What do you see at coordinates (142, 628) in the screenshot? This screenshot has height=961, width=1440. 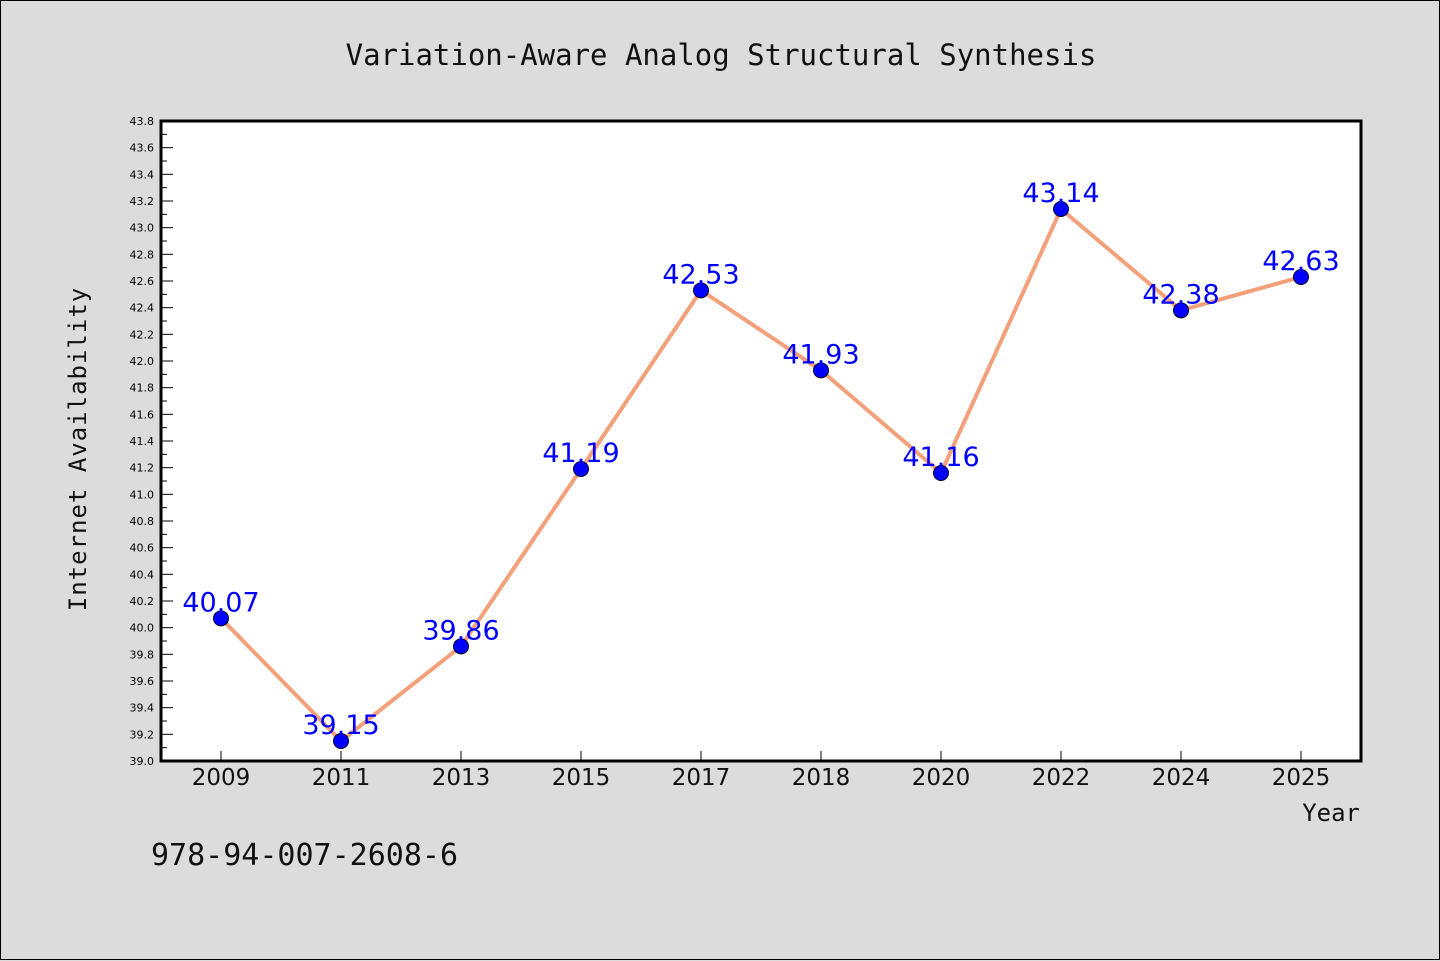 I see `y-tick-label: 40.0` at bounding box center [142, 628].